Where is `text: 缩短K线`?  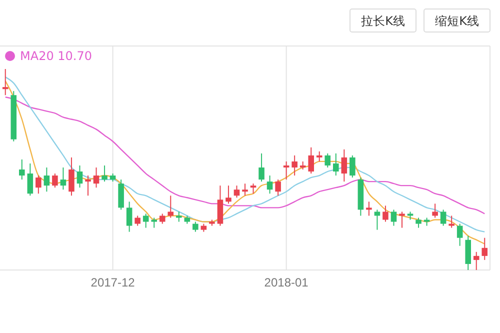
text: 缩短K线 is located at coordinates (457, 21).